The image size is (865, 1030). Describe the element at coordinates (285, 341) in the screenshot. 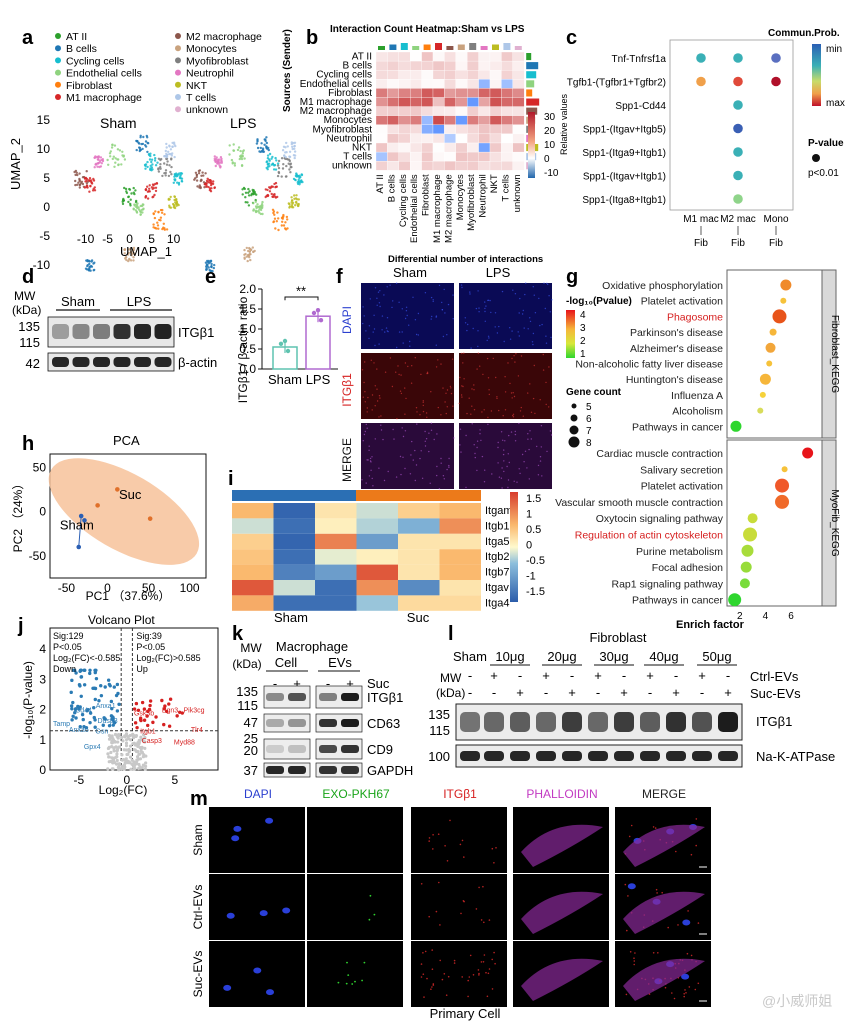

I see `e-point` at that location.